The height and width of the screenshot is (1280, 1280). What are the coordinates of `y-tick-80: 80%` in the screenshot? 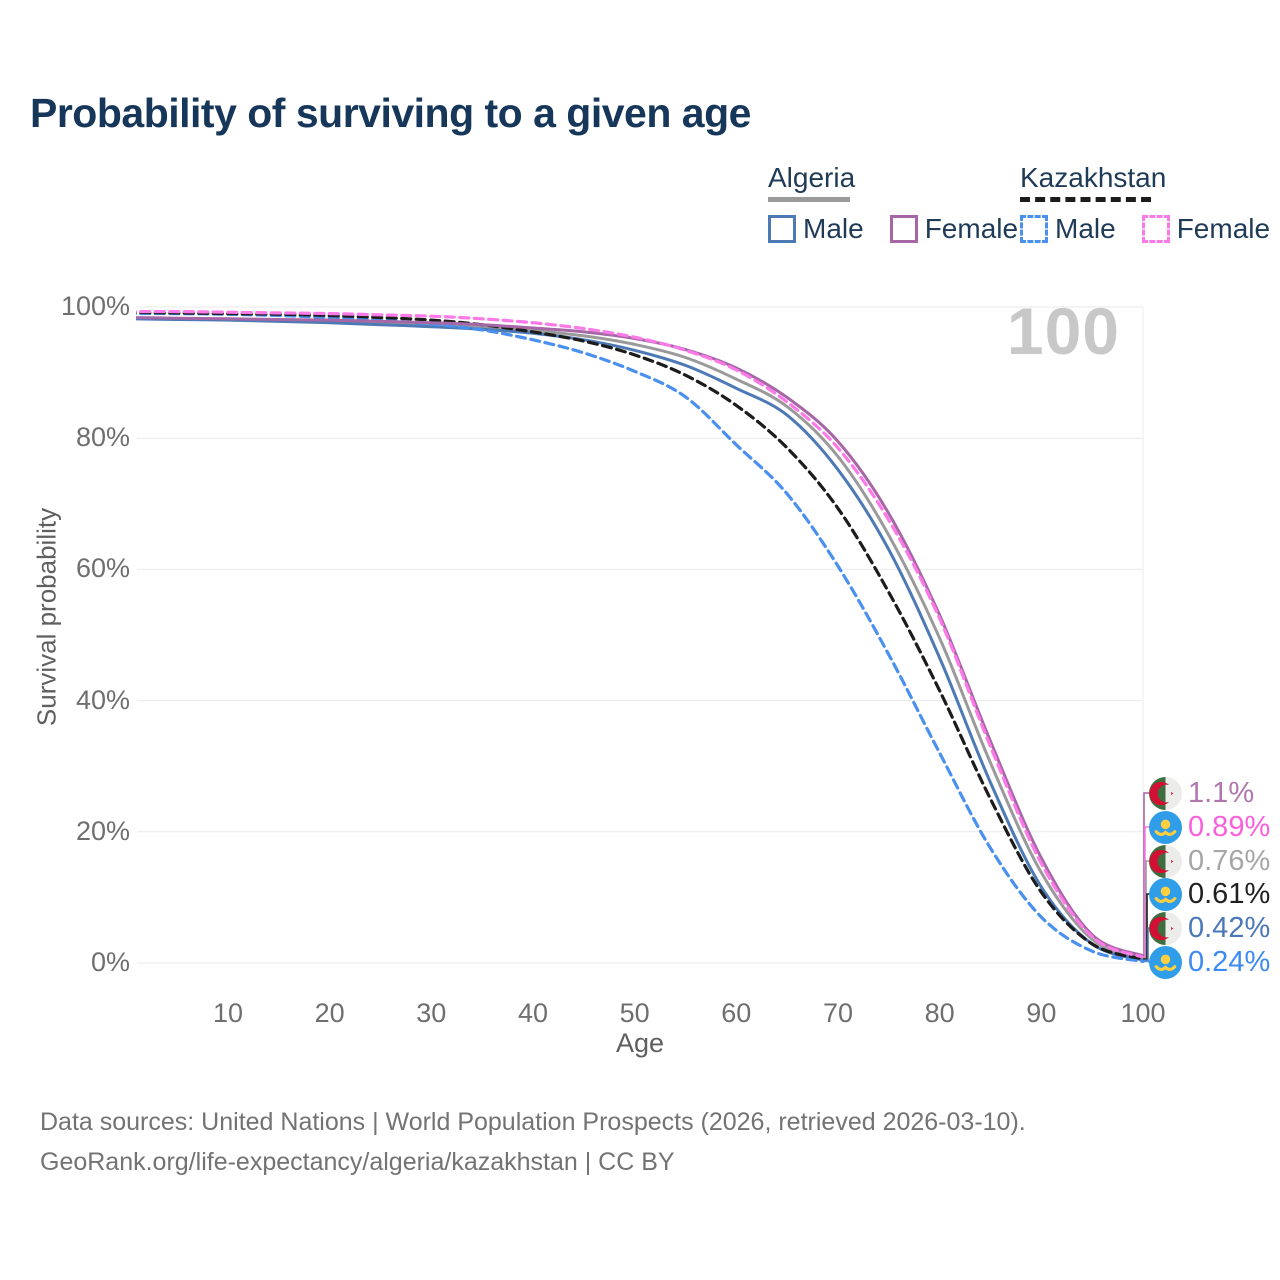 It's located at (102, 437).